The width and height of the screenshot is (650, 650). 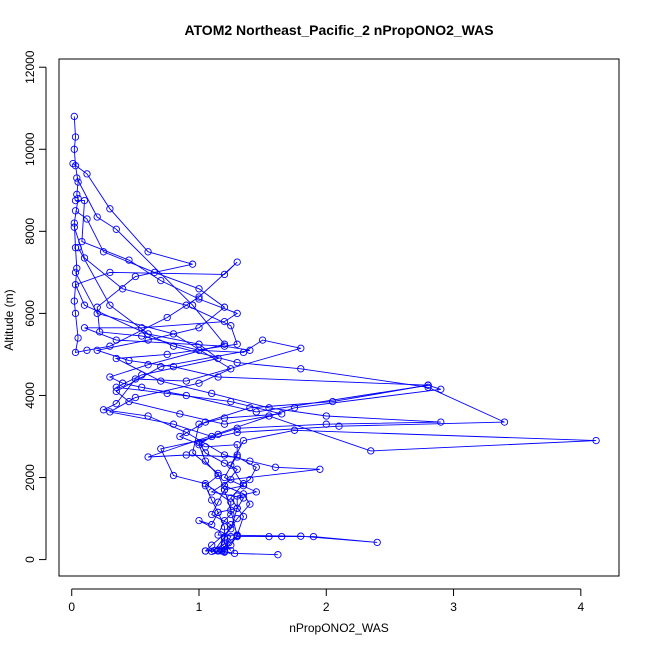 I want to click on y-tick-label: 4000, so click(x=30, y=395).